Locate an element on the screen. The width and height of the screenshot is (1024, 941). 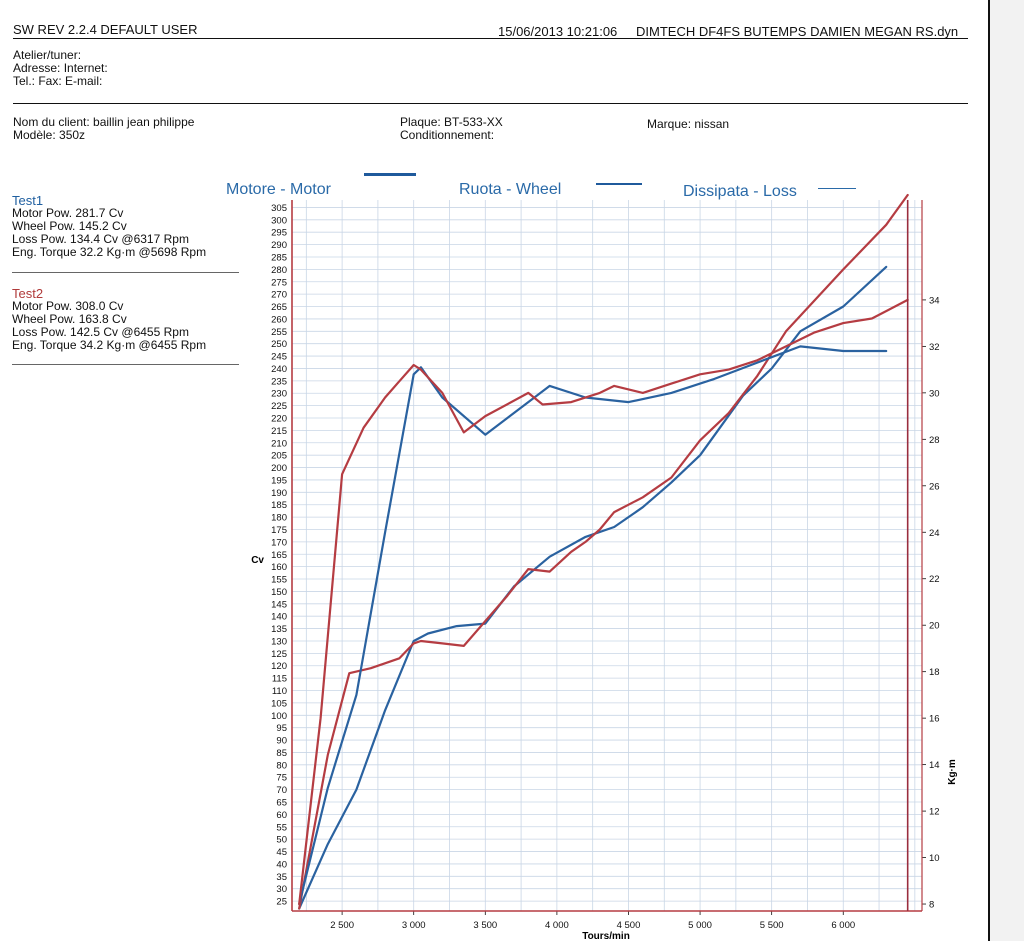
left-tick-label: 115 is located at coordinates (279, 679).